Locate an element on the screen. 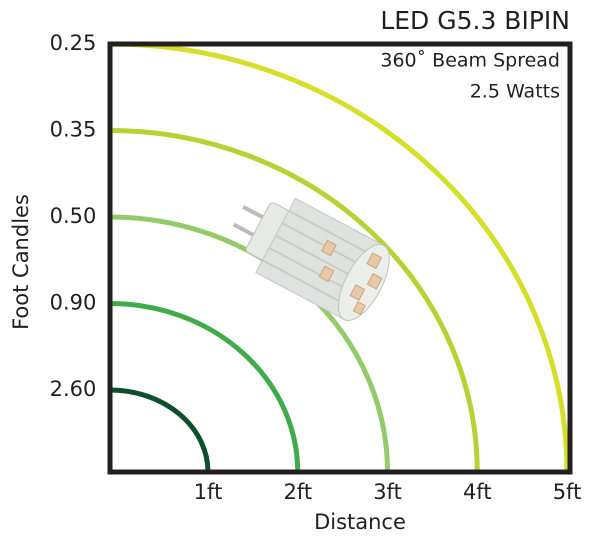 The image size is (589, 537). leds is located at coordinates (350, 277).